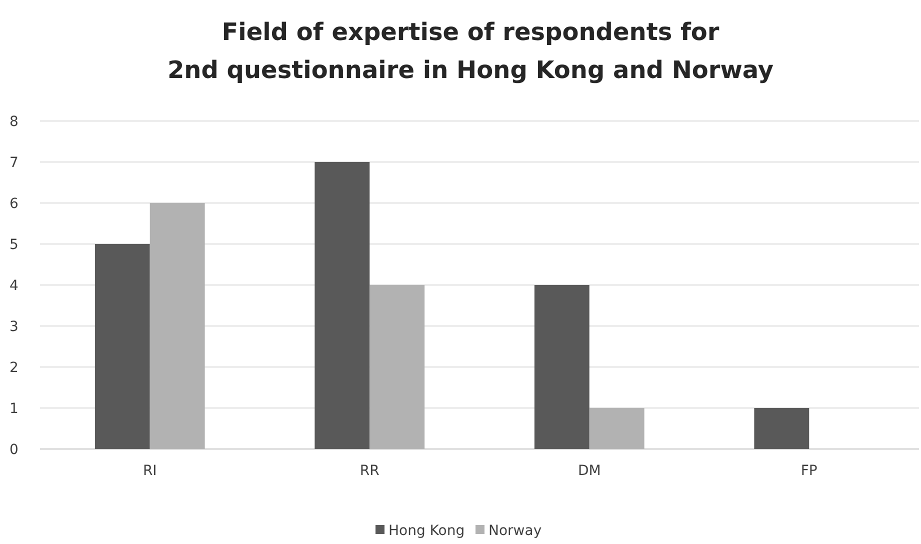 Image resolution: width=921 pixels, height=544 pixels. What do you see at coordinates (14, 286) in the screenshot?
I see `y-tick-label: 4` at bounding box center [14, 286].